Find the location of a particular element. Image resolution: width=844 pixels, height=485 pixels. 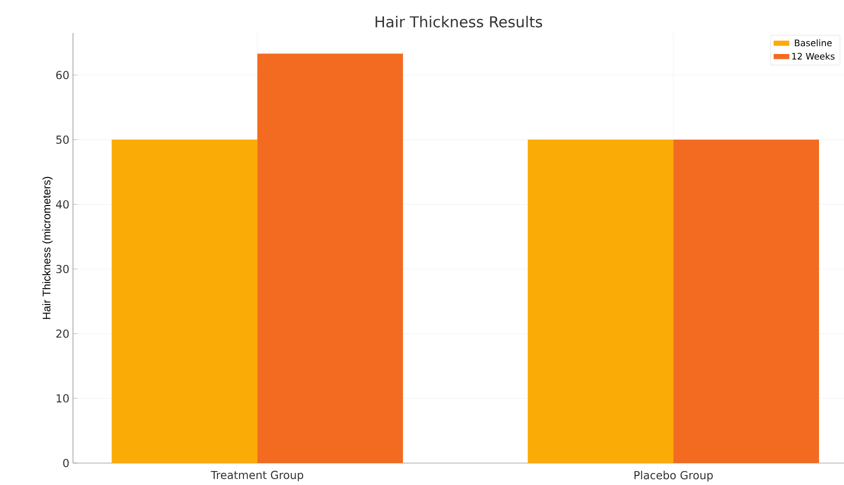

legend-label: Baseline is located at coordinates (813, 42).